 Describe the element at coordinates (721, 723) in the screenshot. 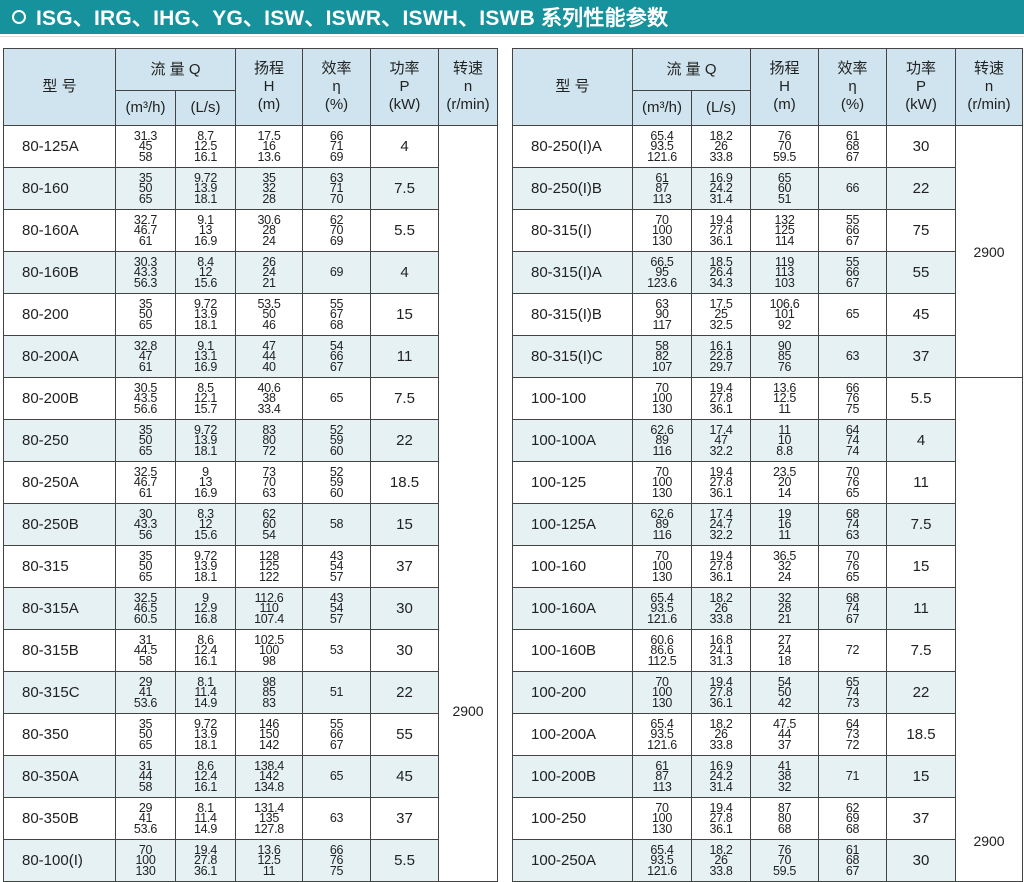

I see `flow-ls-cell-value: 18.2` at that location.